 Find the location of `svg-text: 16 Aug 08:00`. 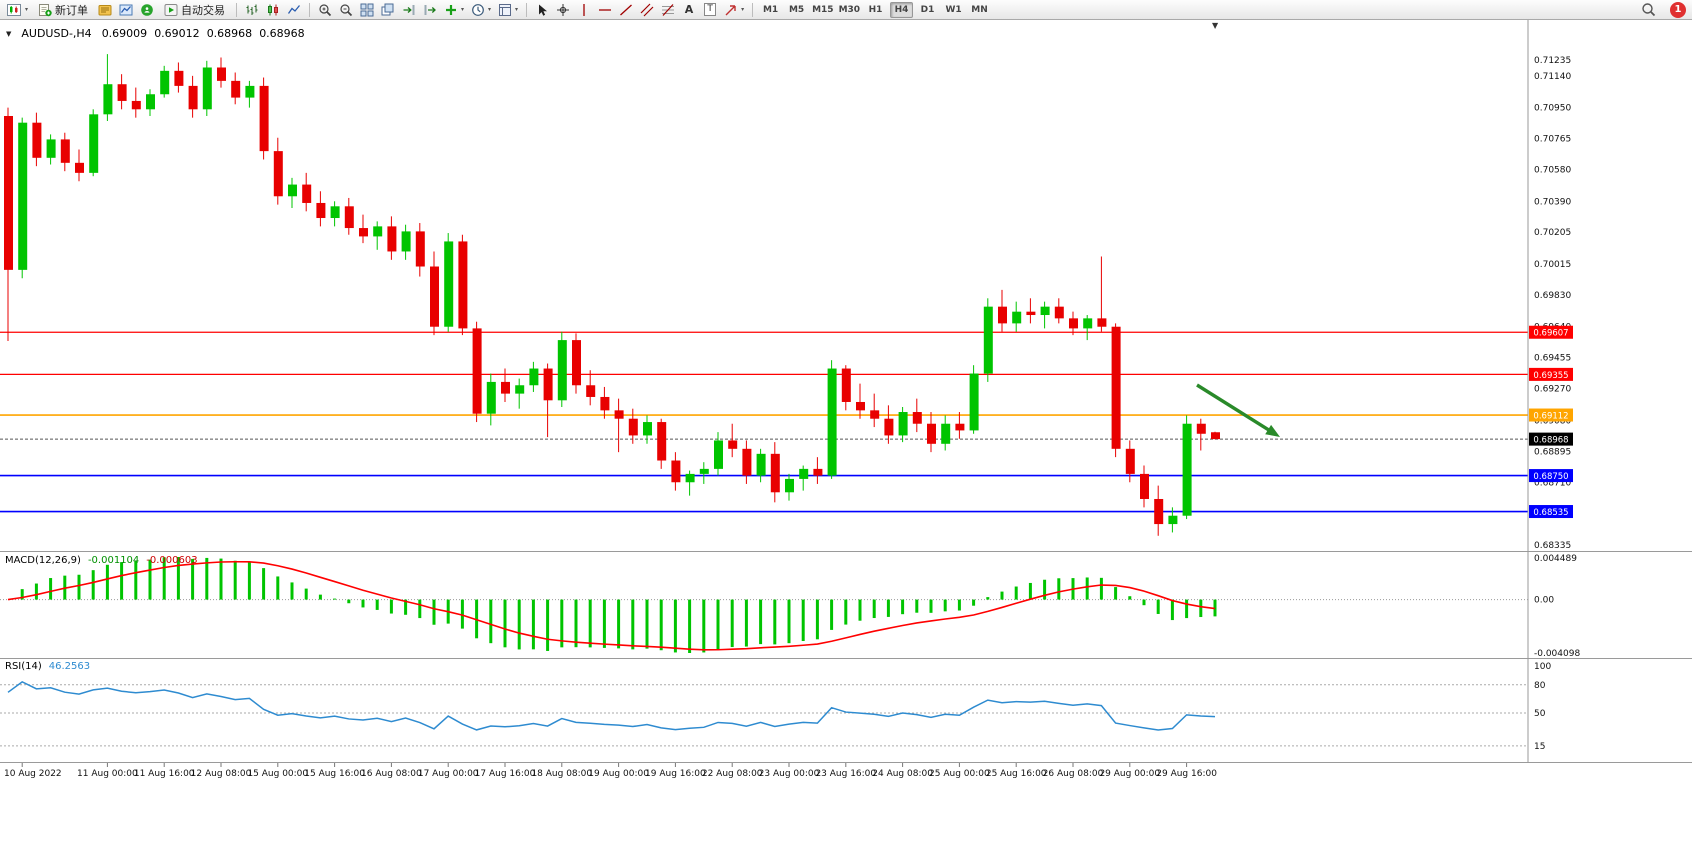

svg-text: 16 Aug 08:00 is located at coordinates (391, 774).